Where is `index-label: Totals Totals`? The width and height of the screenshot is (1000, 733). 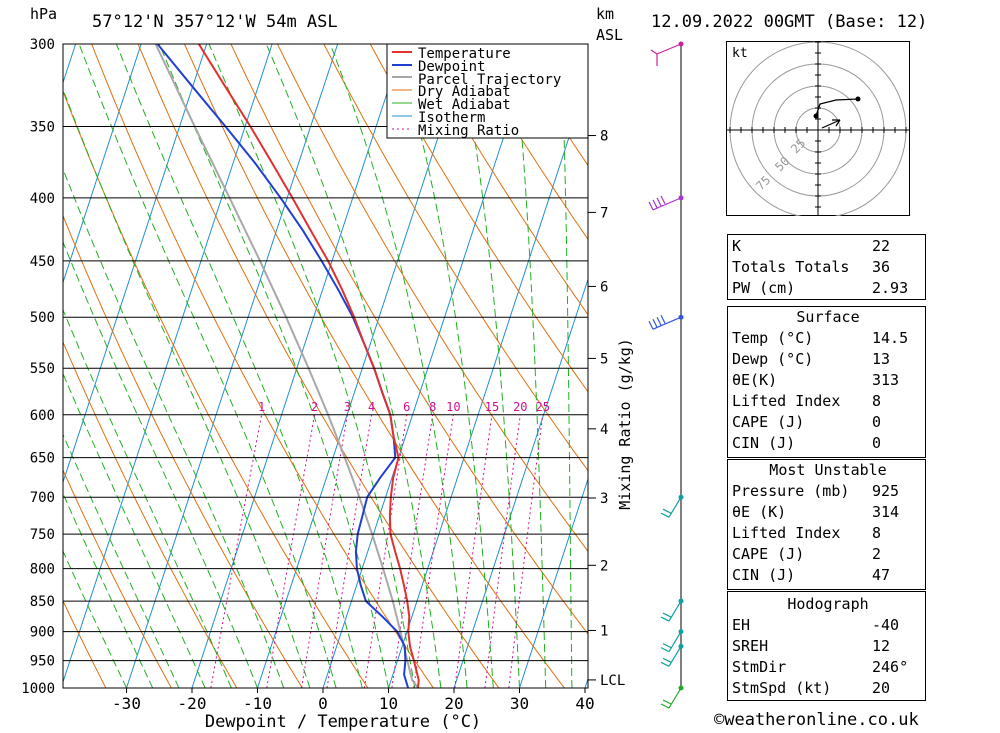
index-label: Totals Totals is located at coordinates (791, 267).